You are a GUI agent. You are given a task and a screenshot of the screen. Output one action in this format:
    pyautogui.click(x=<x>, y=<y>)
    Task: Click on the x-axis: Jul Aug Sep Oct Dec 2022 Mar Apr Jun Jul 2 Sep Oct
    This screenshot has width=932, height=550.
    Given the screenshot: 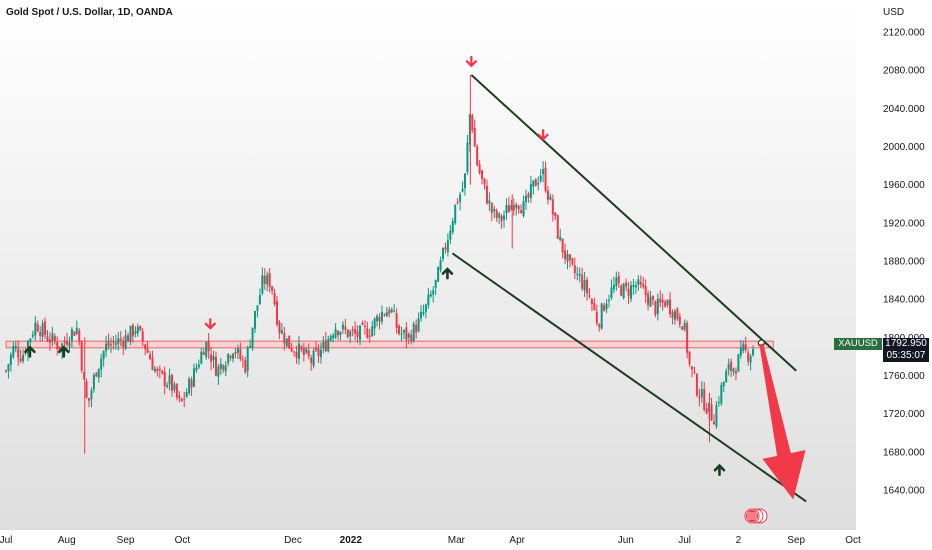 What is the action you would take?
    pyautogui.click(x=466, y=540)
    